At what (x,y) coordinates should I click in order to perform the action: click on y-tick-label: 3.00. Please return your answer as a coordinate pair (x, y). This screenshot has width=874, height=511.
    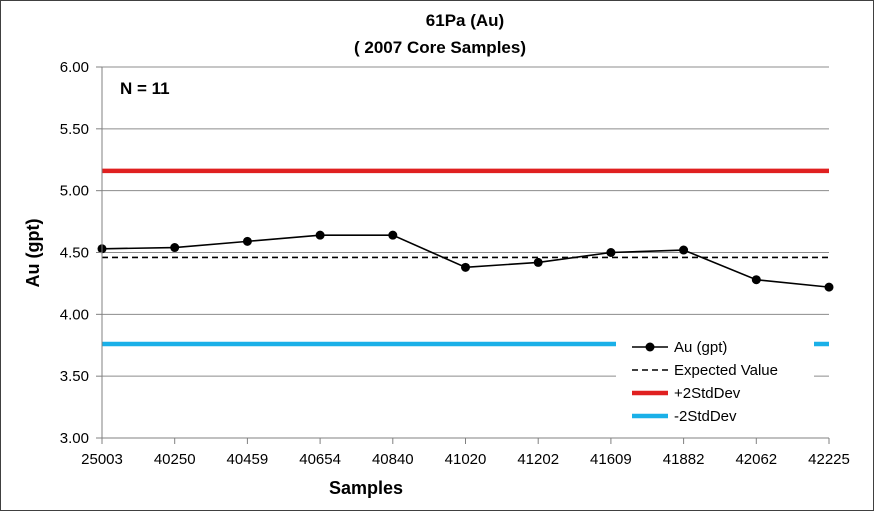
    Looking at the image, I should click on (74, 438).